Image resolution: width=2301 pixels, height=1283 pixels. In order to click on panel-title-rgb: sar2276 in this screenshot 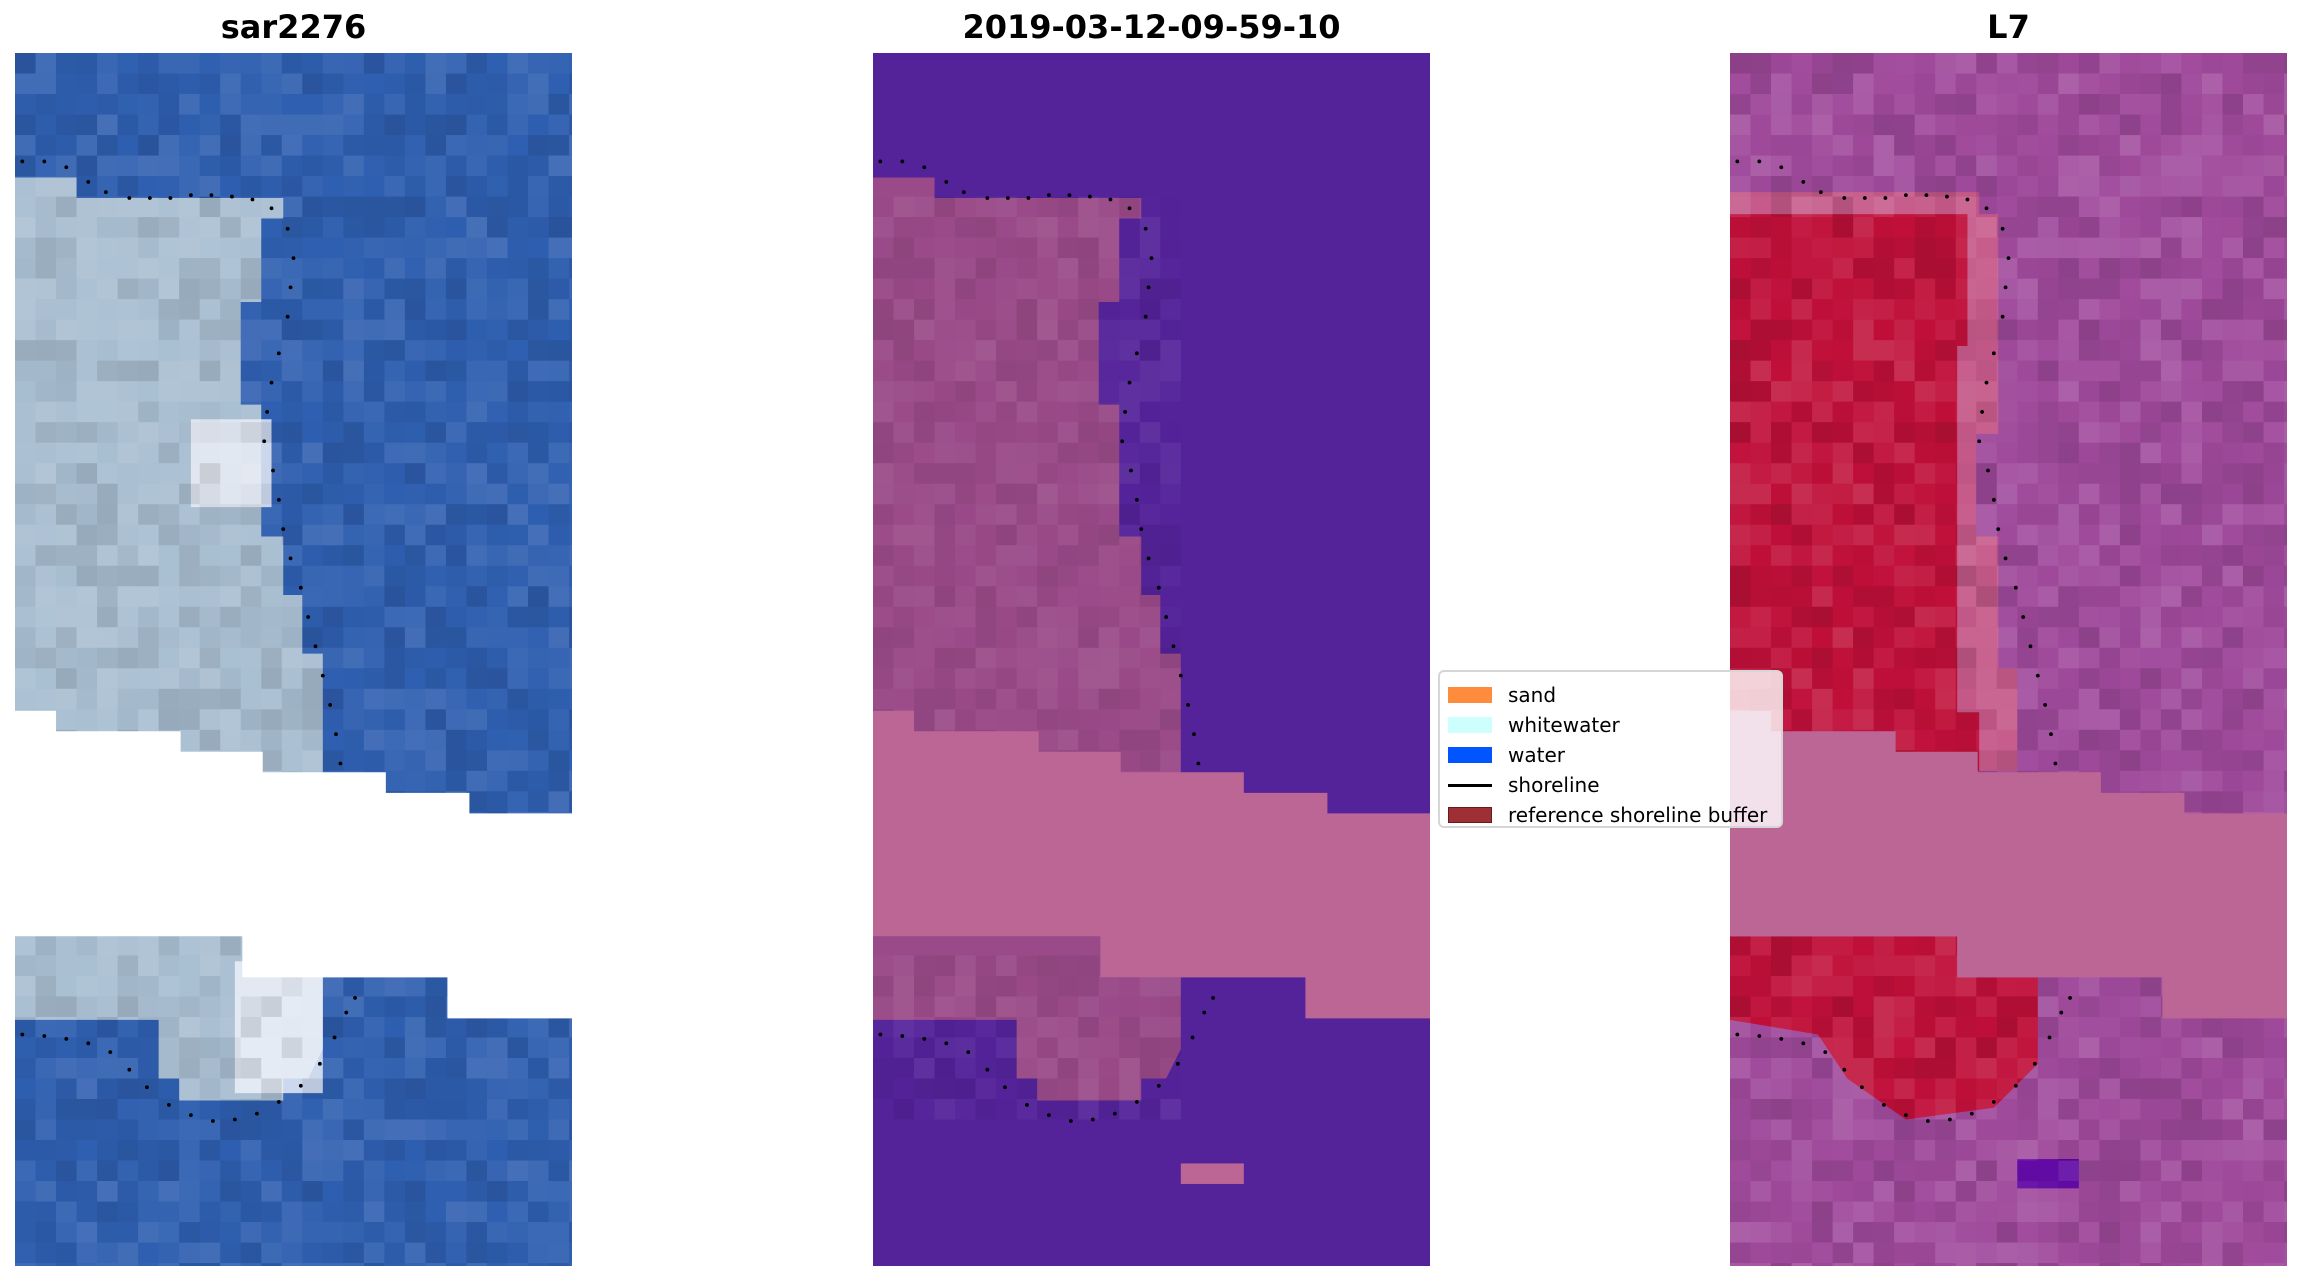, I will do `click(293, 27)`.